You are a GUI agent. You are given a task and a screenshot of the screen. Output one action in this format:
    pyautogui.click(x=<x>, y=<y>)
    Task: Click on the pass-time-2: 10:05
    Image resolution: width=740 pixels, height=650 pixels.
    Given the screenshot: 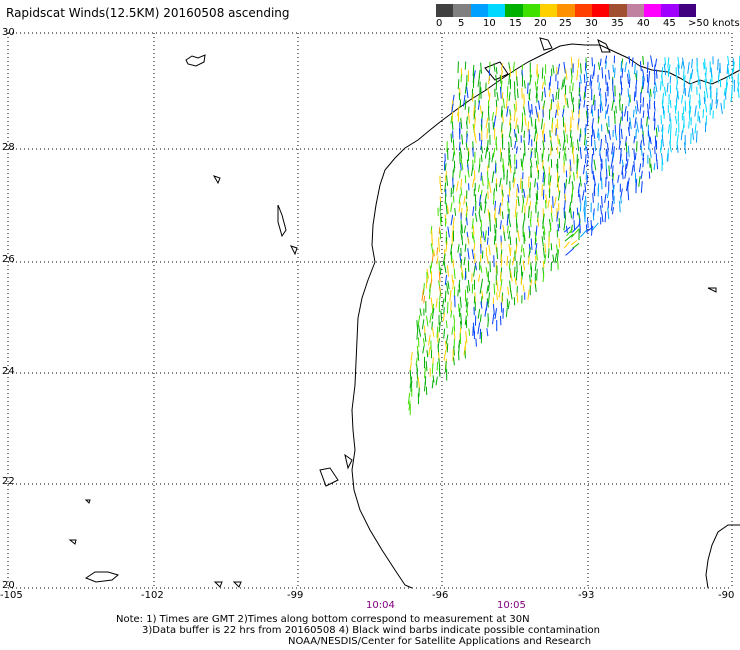 What is the action you would take?
    pyautogui.click(x=511, y=605)
    